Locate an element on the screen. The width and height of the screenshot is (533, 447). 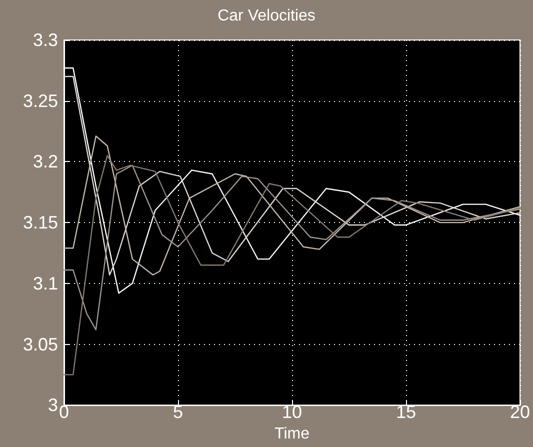
y-tick-label: 3.1 is located at coordinates (45, 283).